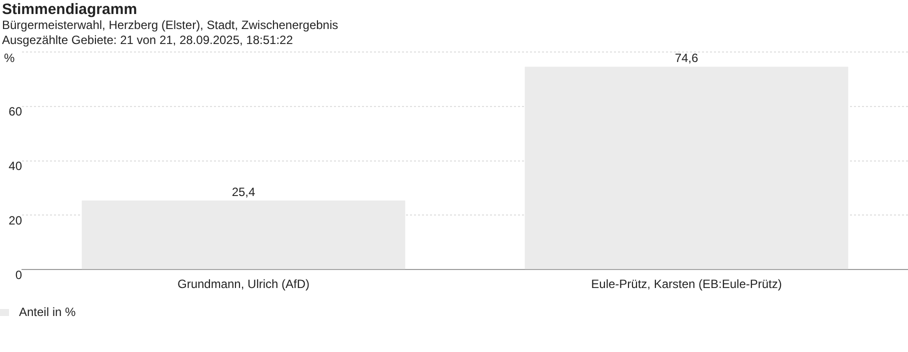 The image size is (908, 352). I want to click on chart-subtitle: Bürgermeisterwahl, Herzberg (Elster), Stadt, Zwischenergebnis, so click(170, 25).